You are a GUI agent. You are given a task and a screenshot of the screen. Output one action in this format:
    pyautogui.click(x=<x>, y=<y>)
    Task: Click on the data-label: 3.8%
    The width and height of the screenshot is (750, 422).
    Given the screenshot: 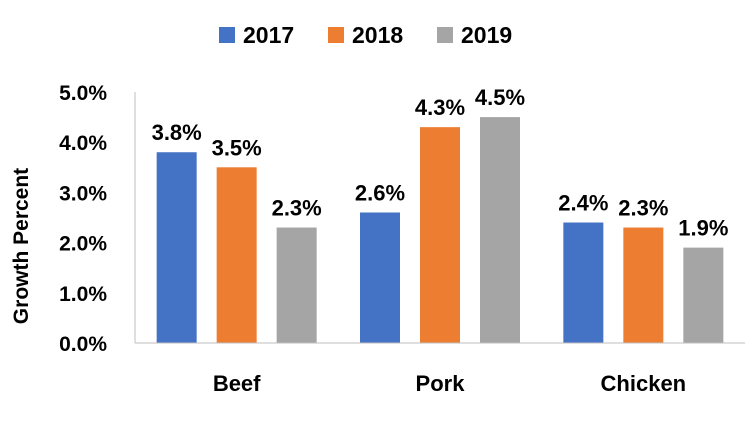 What is the action you would take?
    pyautogui.click(x=177, y=132)
    